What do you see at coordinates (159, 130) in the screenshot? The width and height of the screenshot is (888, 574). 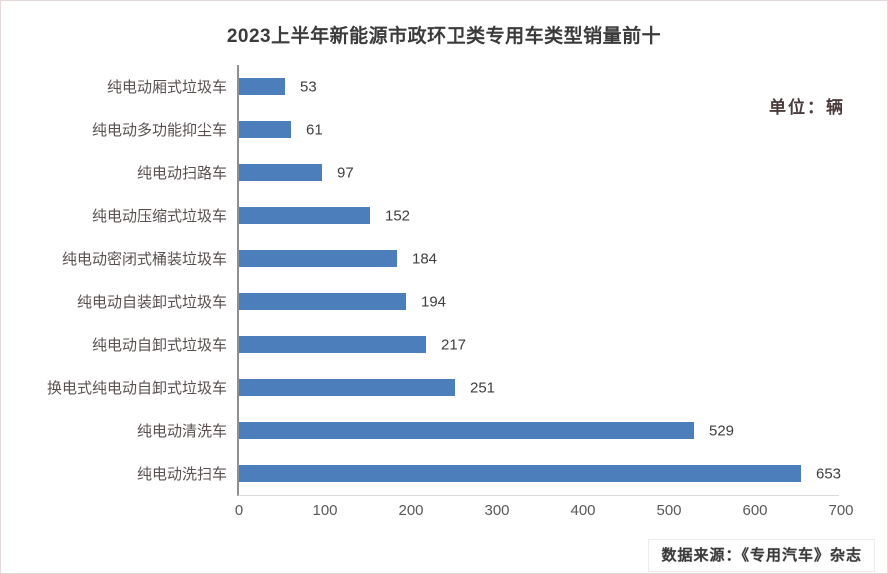 I see `category-label: 纯电动多功能抑尘车` at bounding box center [159, 130].